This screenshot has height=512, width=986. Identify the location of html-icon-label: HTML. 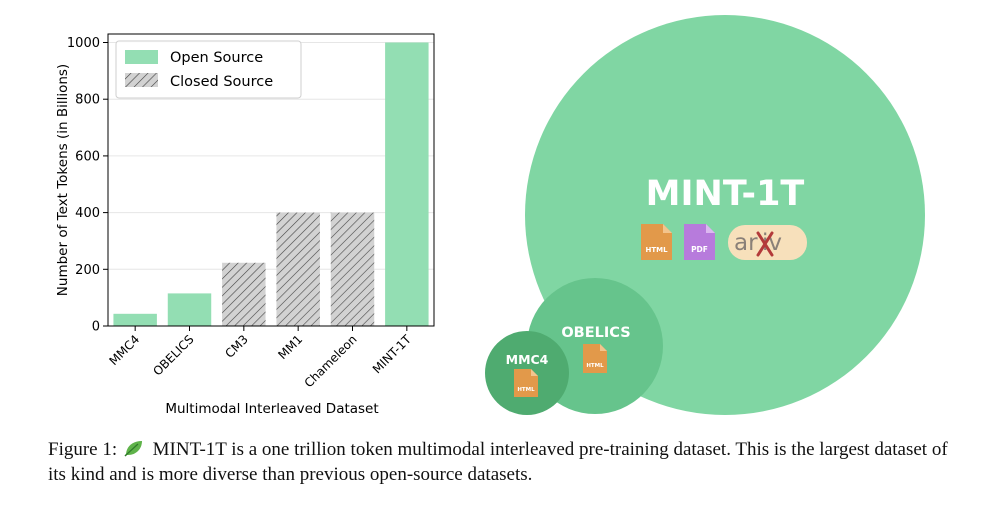
(656, 250).